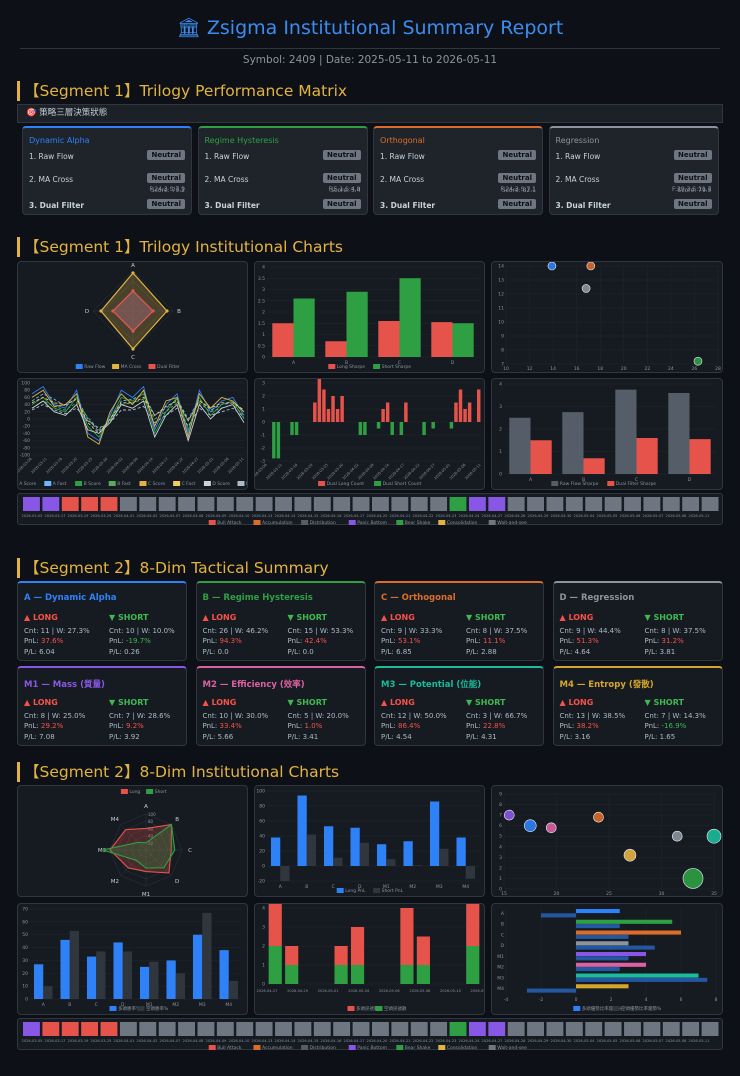  Describe the element at coordinates (107, 190) in the screenshot. I see `matrix-row: F:24.3 S:7.9` at that location.